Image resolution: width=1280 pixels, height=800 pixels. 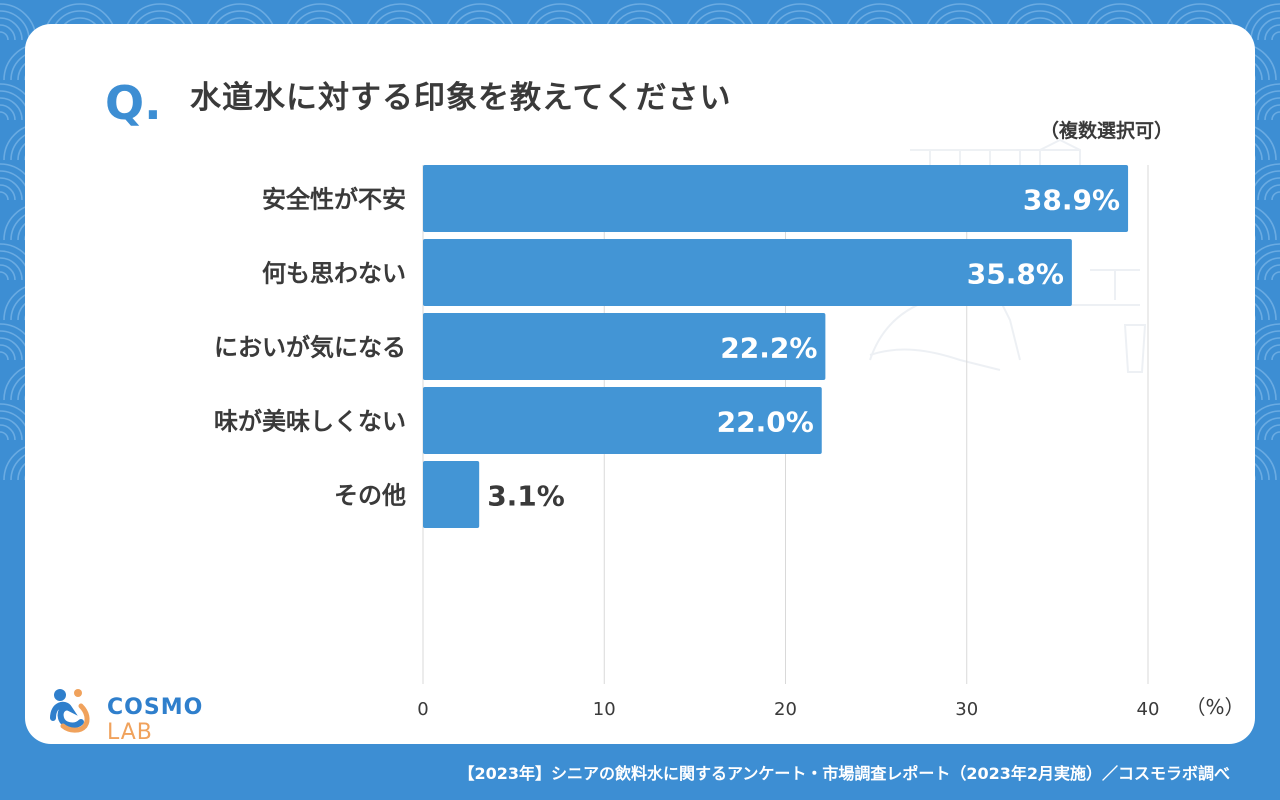 What do you see at coordinates (310, 348) in the screenshot?
I see `category-label: においが気になる` at bounding box center [310, 348].